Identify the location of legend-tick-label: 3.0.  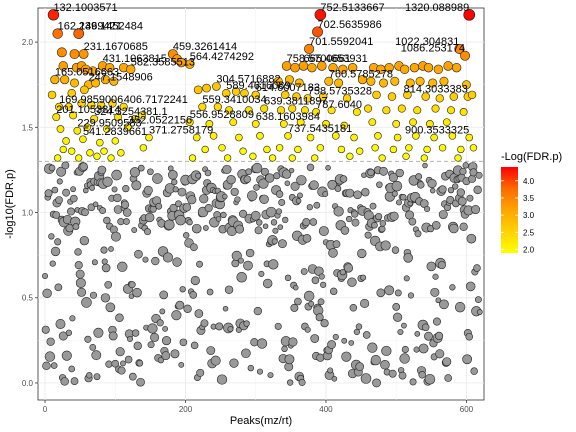
(529, 215).